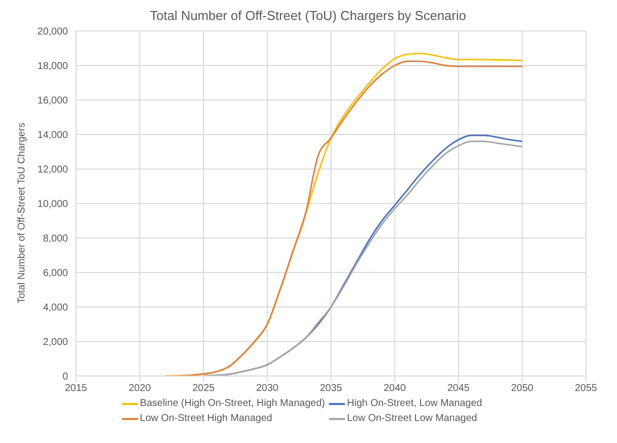  What do you see at coordinates (52, 66) in the screenshot?
I see `y-tick-label: 18,000` at bounding box center [52, 66].